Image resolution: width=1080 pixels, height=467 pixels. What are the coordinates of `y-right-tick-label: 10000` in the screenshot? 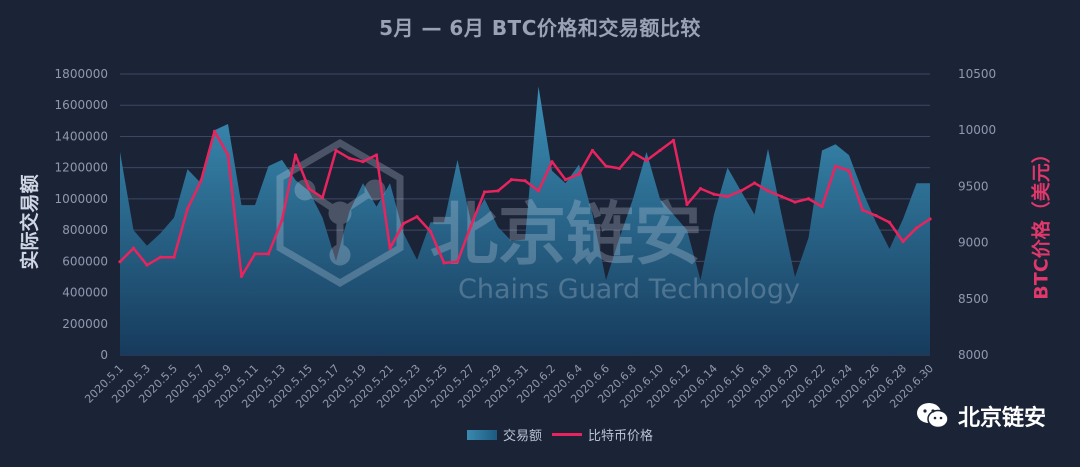 It's located at (977, 130).